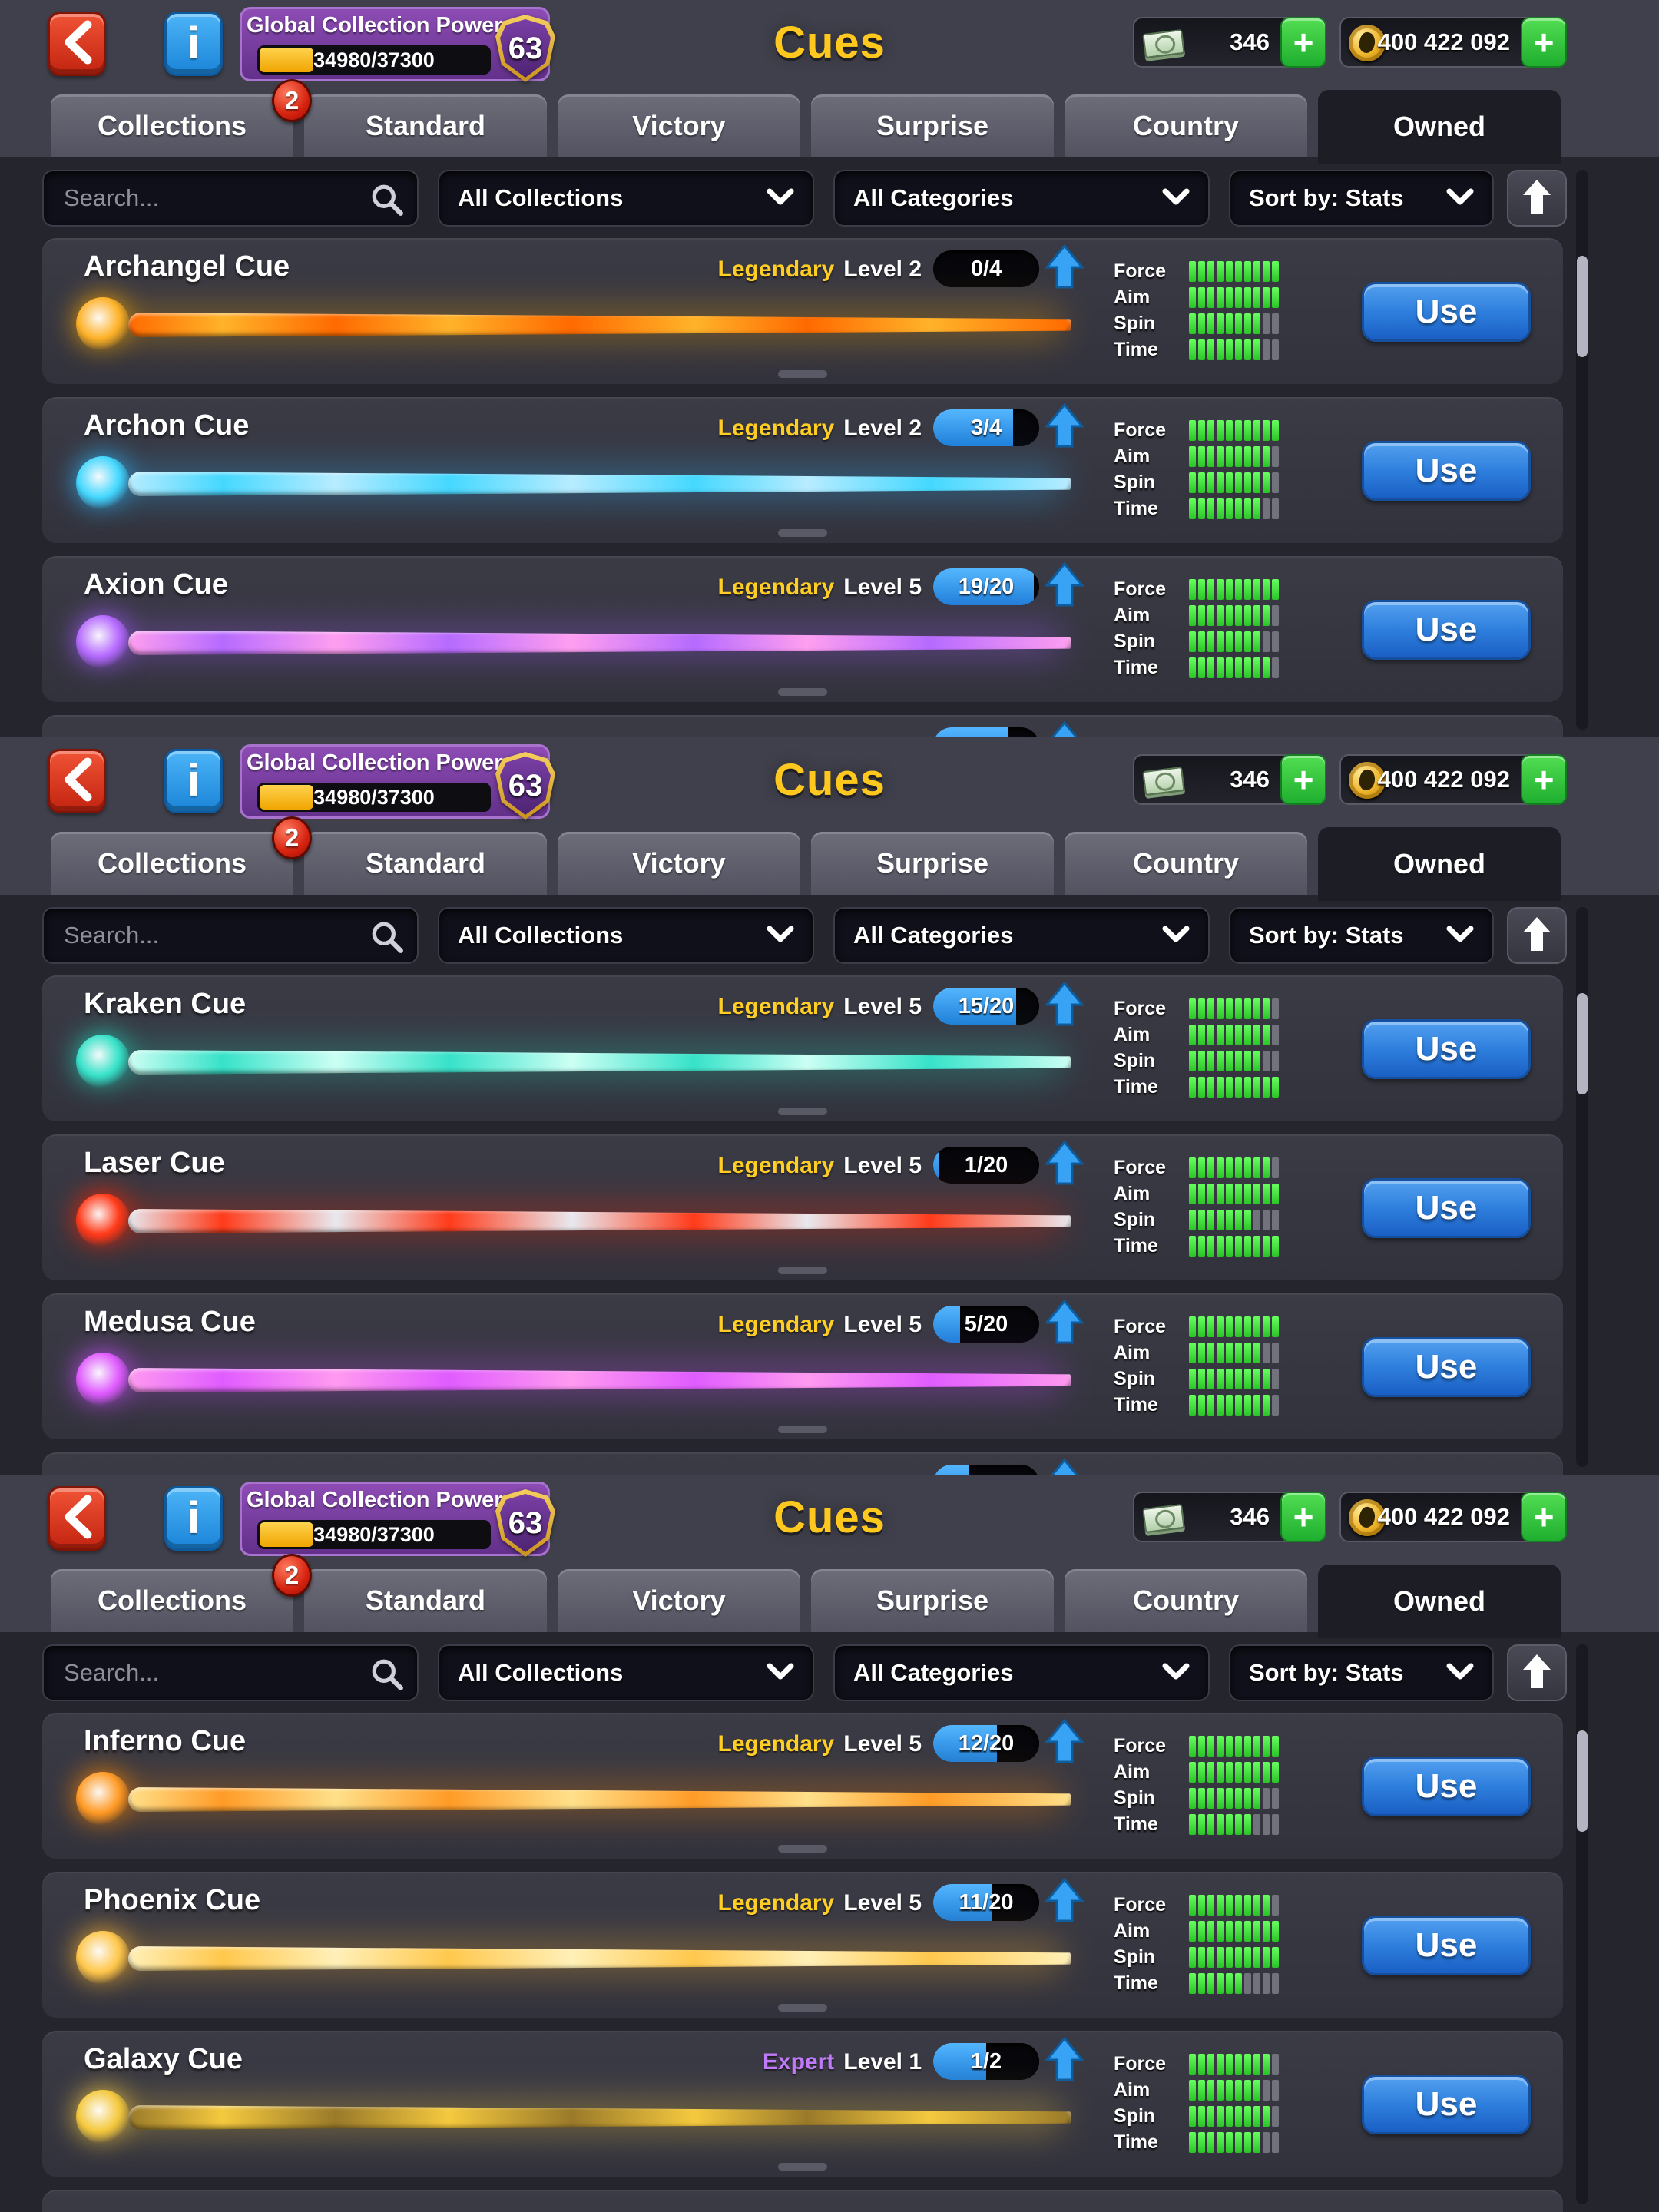 The image size is (1659, 2212). I want to click on progress-fill, so click(937, 1166).